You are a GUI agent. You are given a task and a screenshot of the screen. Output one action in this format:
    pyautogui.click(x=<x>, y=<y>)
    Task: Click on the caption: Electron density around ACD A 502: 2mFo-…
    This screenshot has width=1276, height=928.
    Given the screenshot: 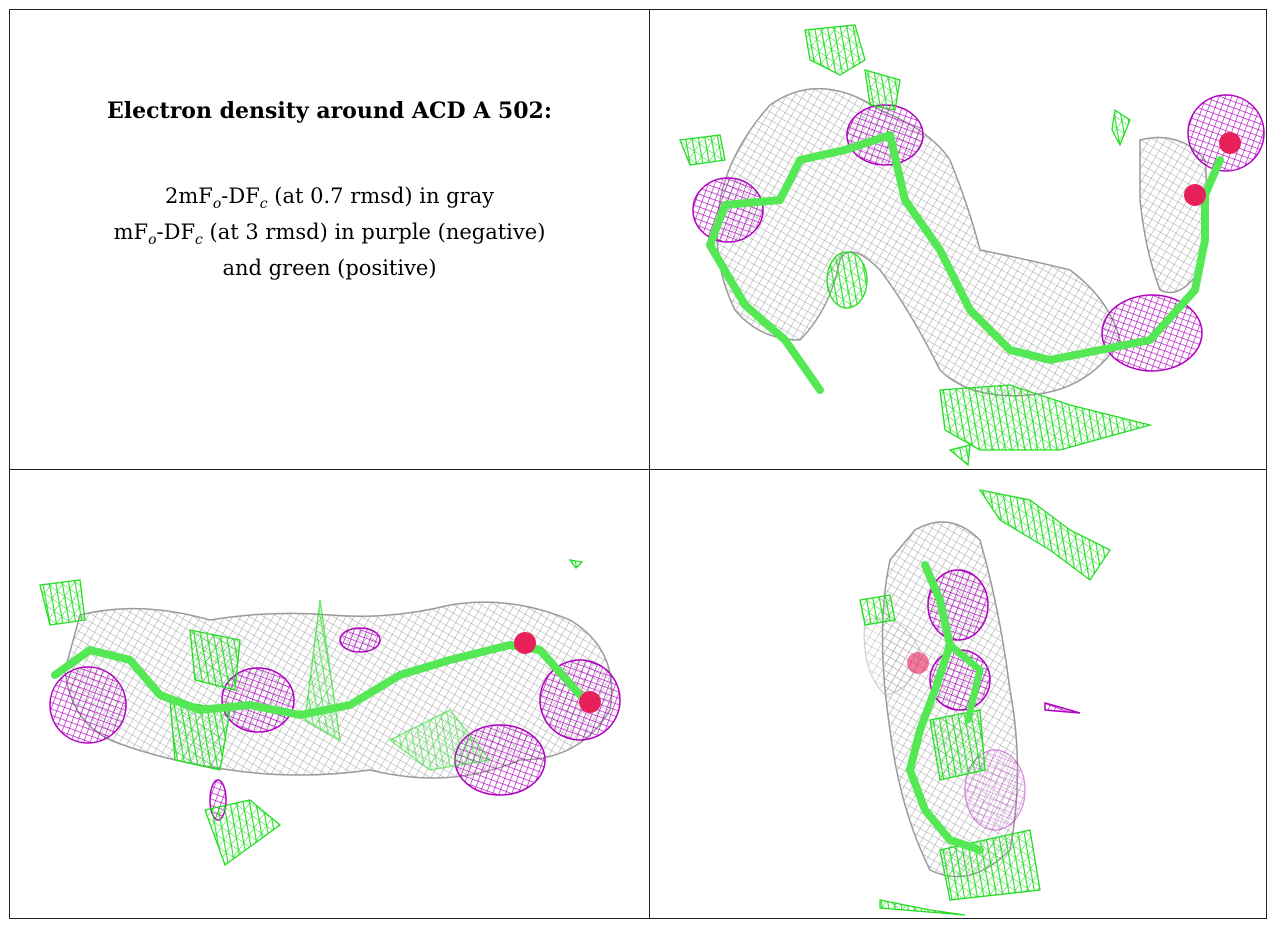 What is the action you would take?
    pyautogui.click(x=329, y=190)
    